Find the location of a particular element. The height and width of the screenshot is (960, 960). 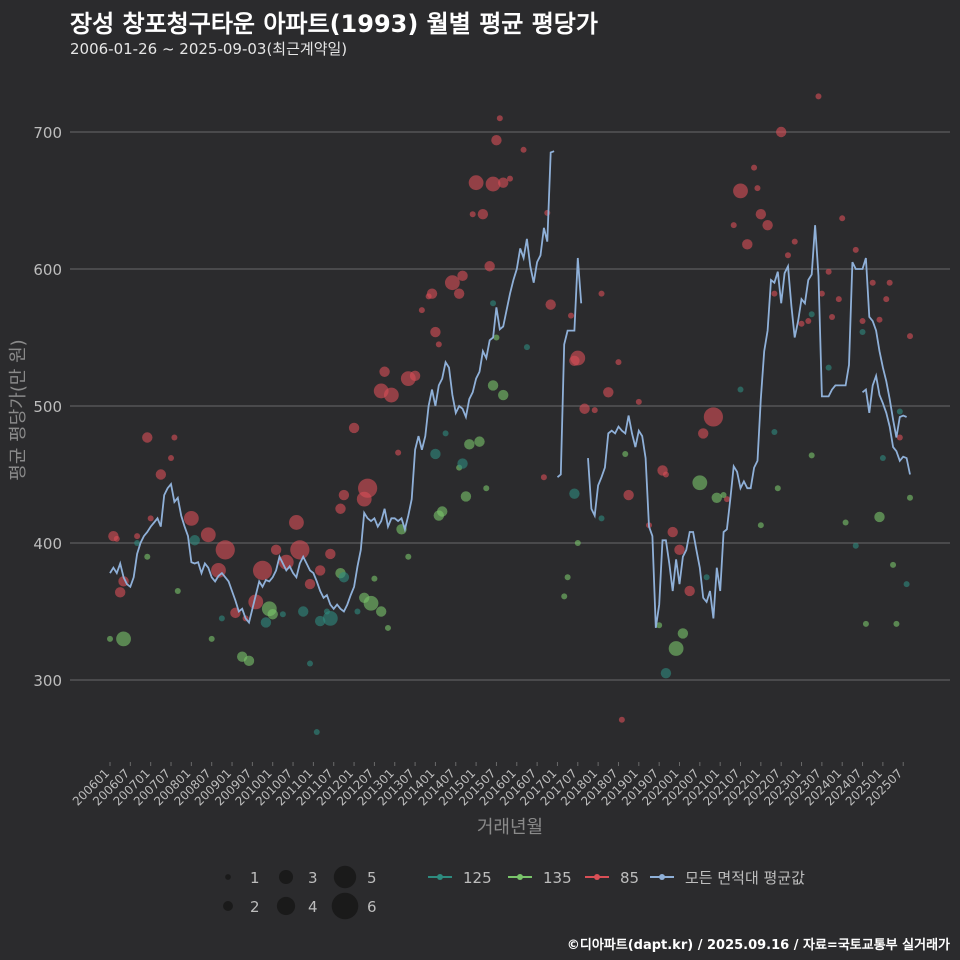

chart-subtitle: 2006-01-26 ~ 2025-09-03(최근계약일) is located at coordinates (209, 49).